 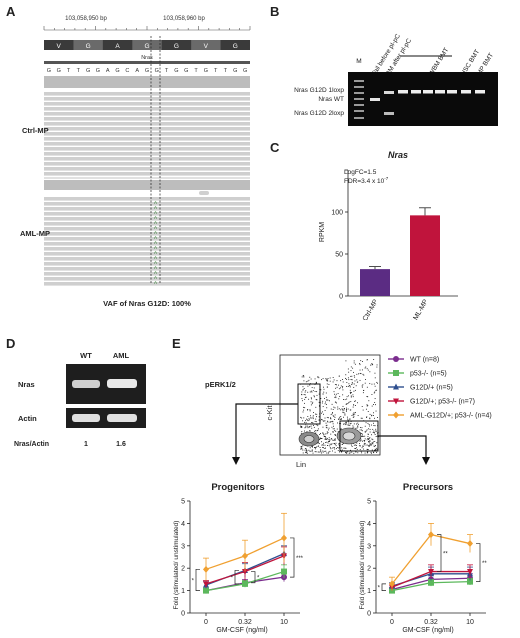 What do you see at coordinates (292, 557) in the screenshot?
I see `sig-bracket` at bounding box center [292, 557].